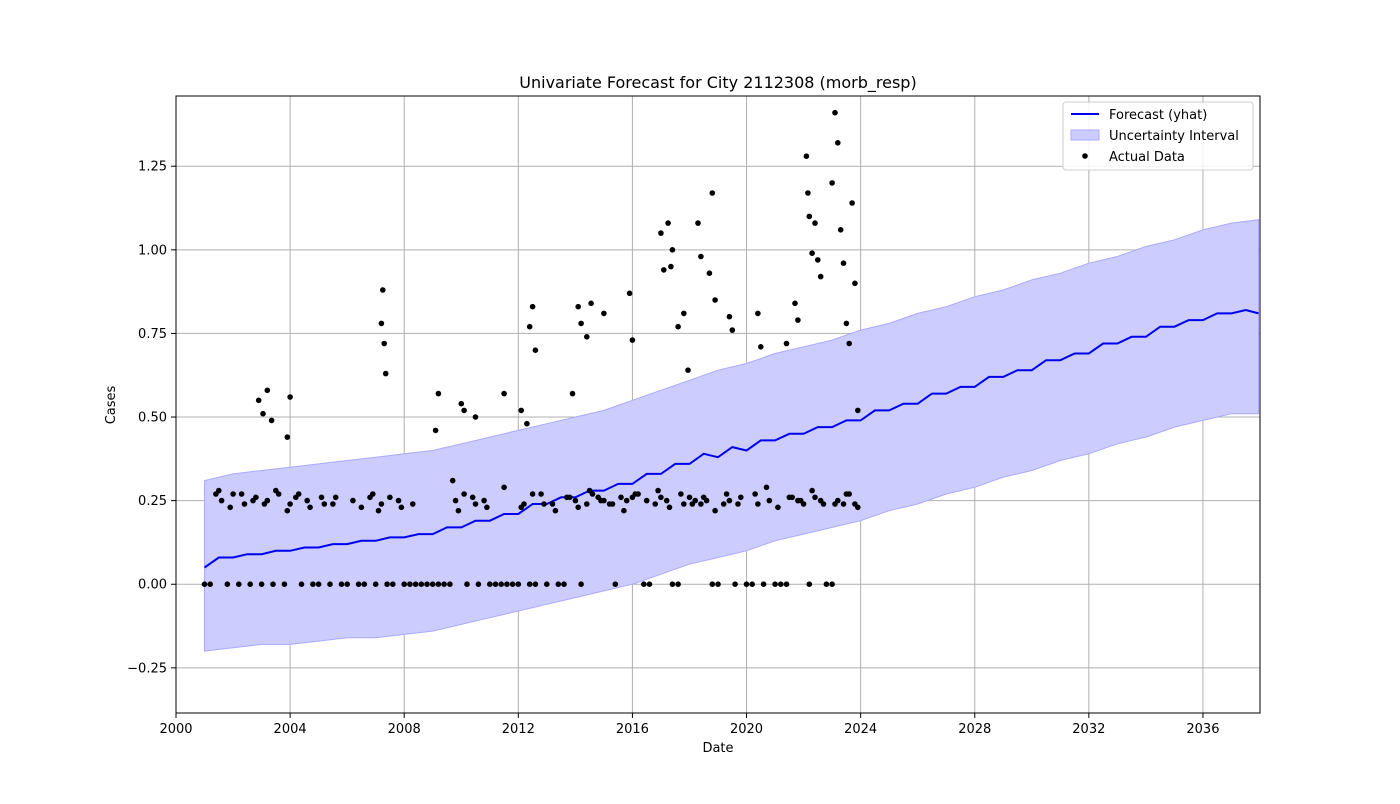 This screenshot has width=1400, height=804. Describe the element at coordinates (1174, 136) in the screenshot. I see `legend-uncertainty-label: Uncertainty Interval` at that location.